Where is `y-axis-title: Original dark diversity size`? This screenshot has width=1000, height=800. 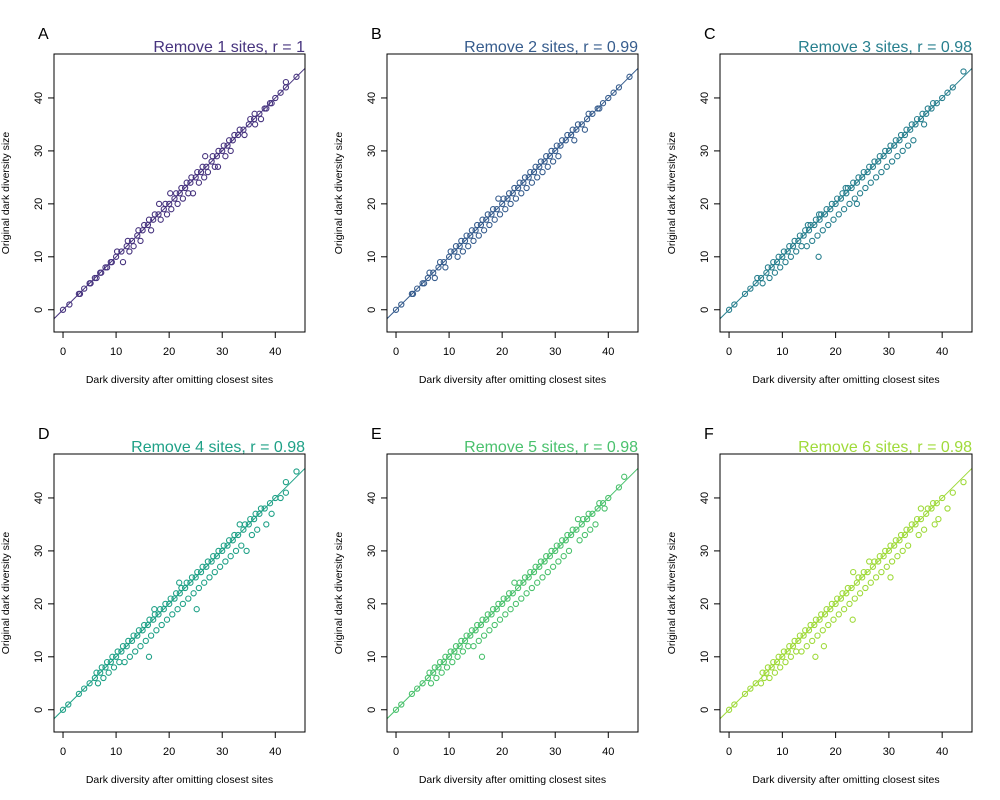 y-axis-title: Original dark diversity size is located at coordinates (6, 593).